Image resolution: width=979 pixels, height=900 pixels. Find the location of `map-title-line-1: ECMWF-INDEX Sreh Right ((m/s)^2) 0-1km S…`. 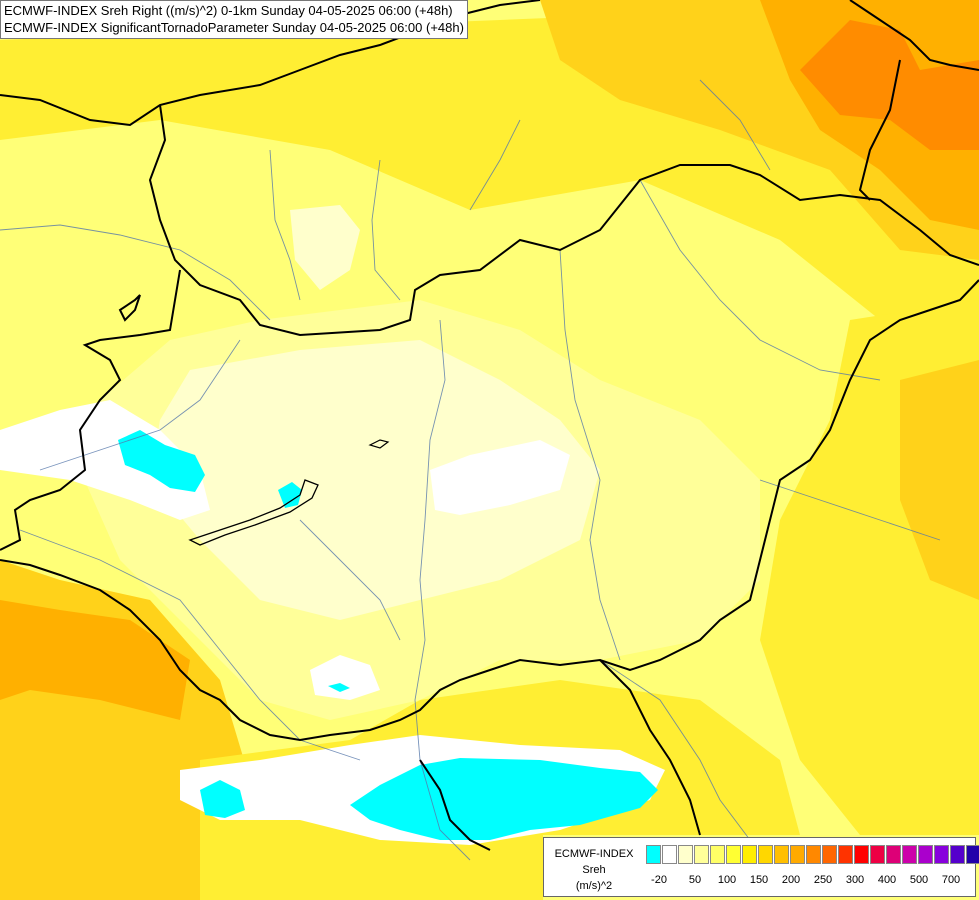

map-title-line-1: ECMWF-INDEX Sreh Right ((m/s)^2) 0-1km S… is located at coordinates (228, 10).